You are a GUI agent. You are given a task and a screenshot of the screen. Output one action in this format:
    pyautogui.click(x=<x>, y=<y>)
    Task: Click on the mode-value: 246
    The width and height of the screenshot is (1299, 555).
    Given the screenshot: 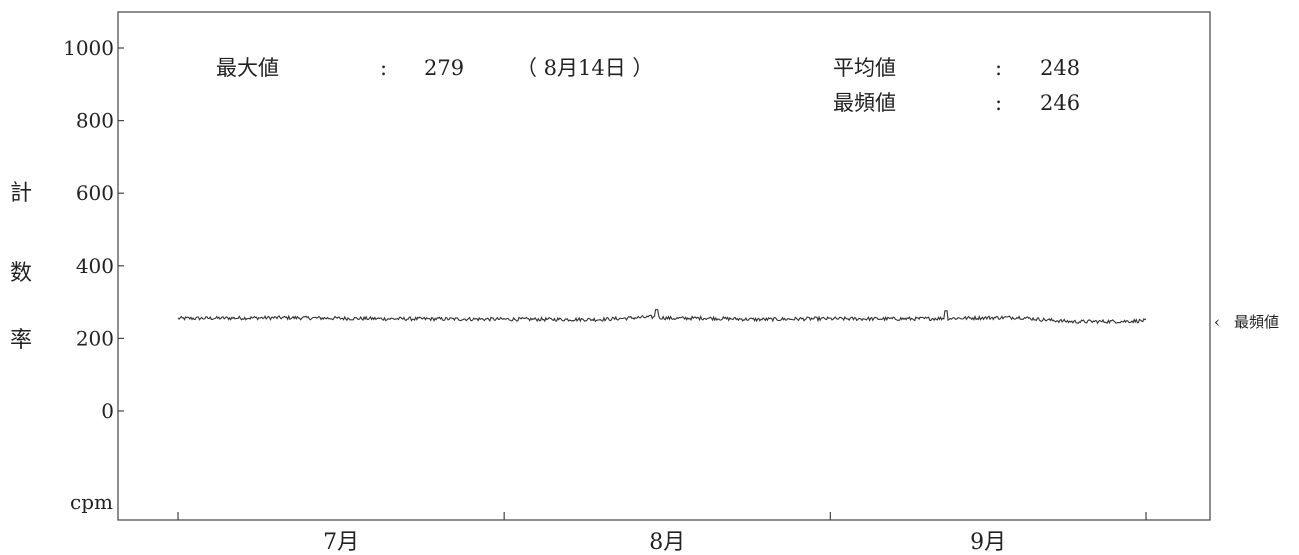 What is the action you would take?
    pyautogui.click(x=1060, y=103)
    